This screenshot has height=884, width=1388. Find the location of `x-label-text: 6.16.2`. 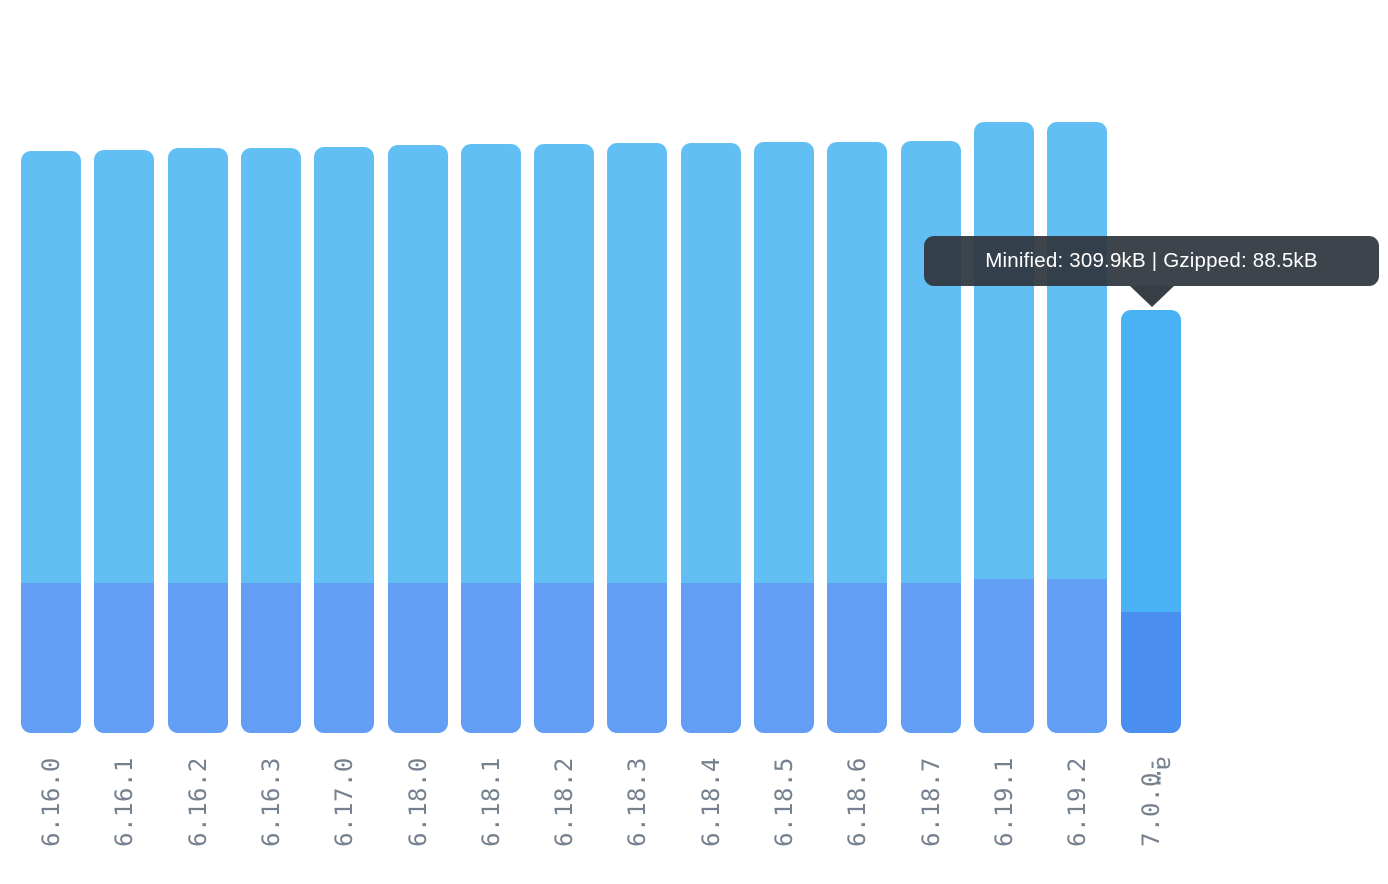

x-label-text: 6.16.2 is located at coordinates (198, 802).